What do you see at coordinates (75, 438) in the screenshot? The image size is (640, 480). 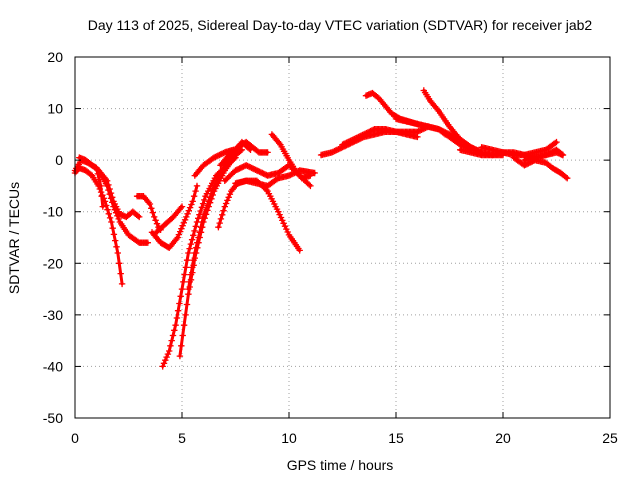 I see `x-tick-label: 0` at bounding box center [75, 438].